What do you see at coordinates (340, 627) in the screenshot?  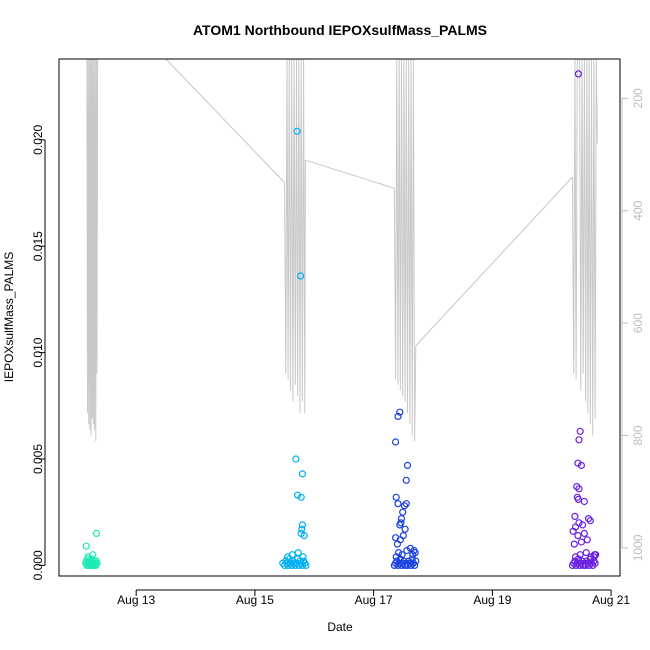 I see `x-axis-label: Date` at bounding box center [340, 627].